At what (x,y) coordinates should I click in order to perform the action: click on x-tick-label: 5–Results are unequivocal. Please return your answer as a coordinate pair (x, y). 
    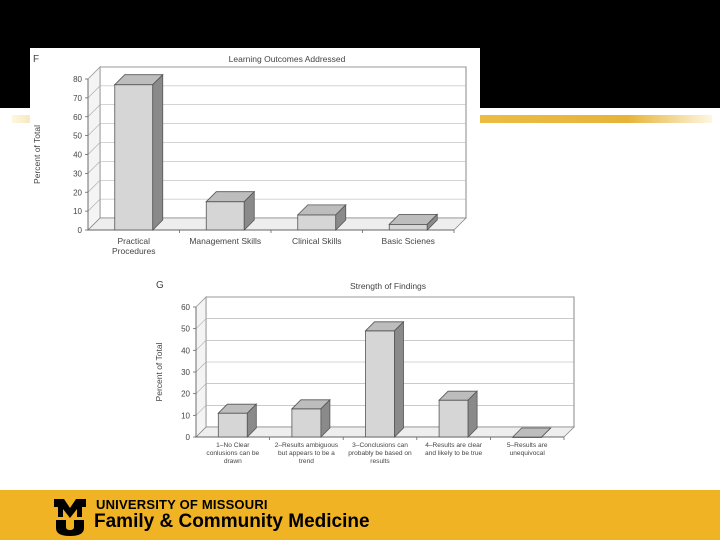
    Looking at the image, I should click on (527, 449).